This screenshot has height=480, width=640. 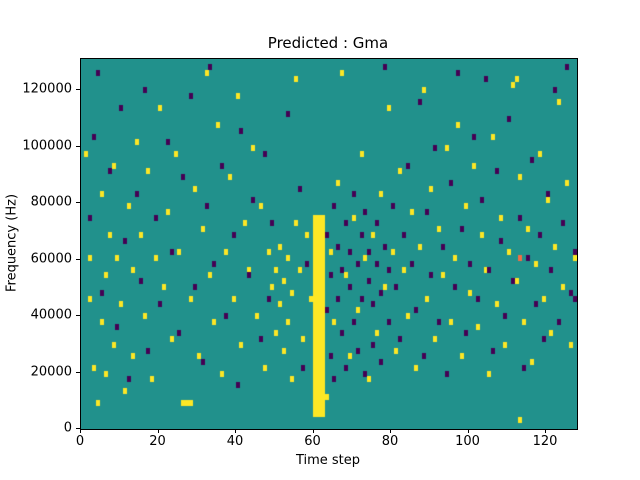 What do you see at coordinates (47, 89) in the screenshot?
I see `y-tick-label: 120000` at bounding box center [47, 89].